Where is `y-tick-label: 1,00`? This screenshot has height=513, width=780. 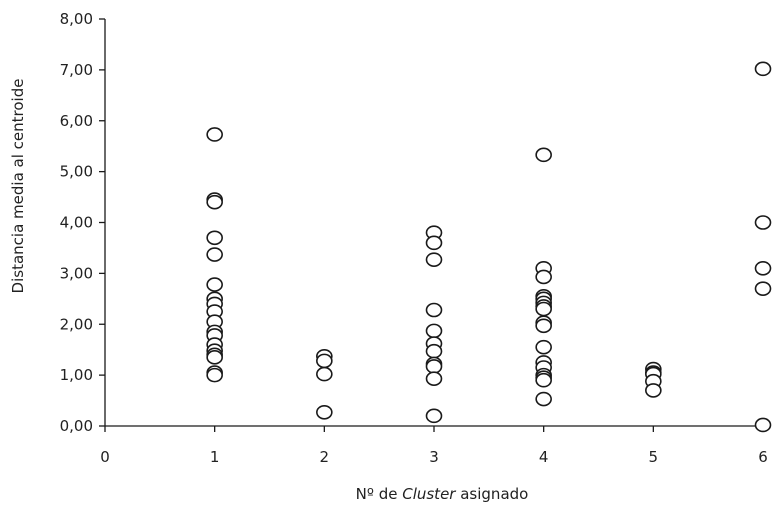
y-tick-label: 1,00 is located at coordinates (76, 375).